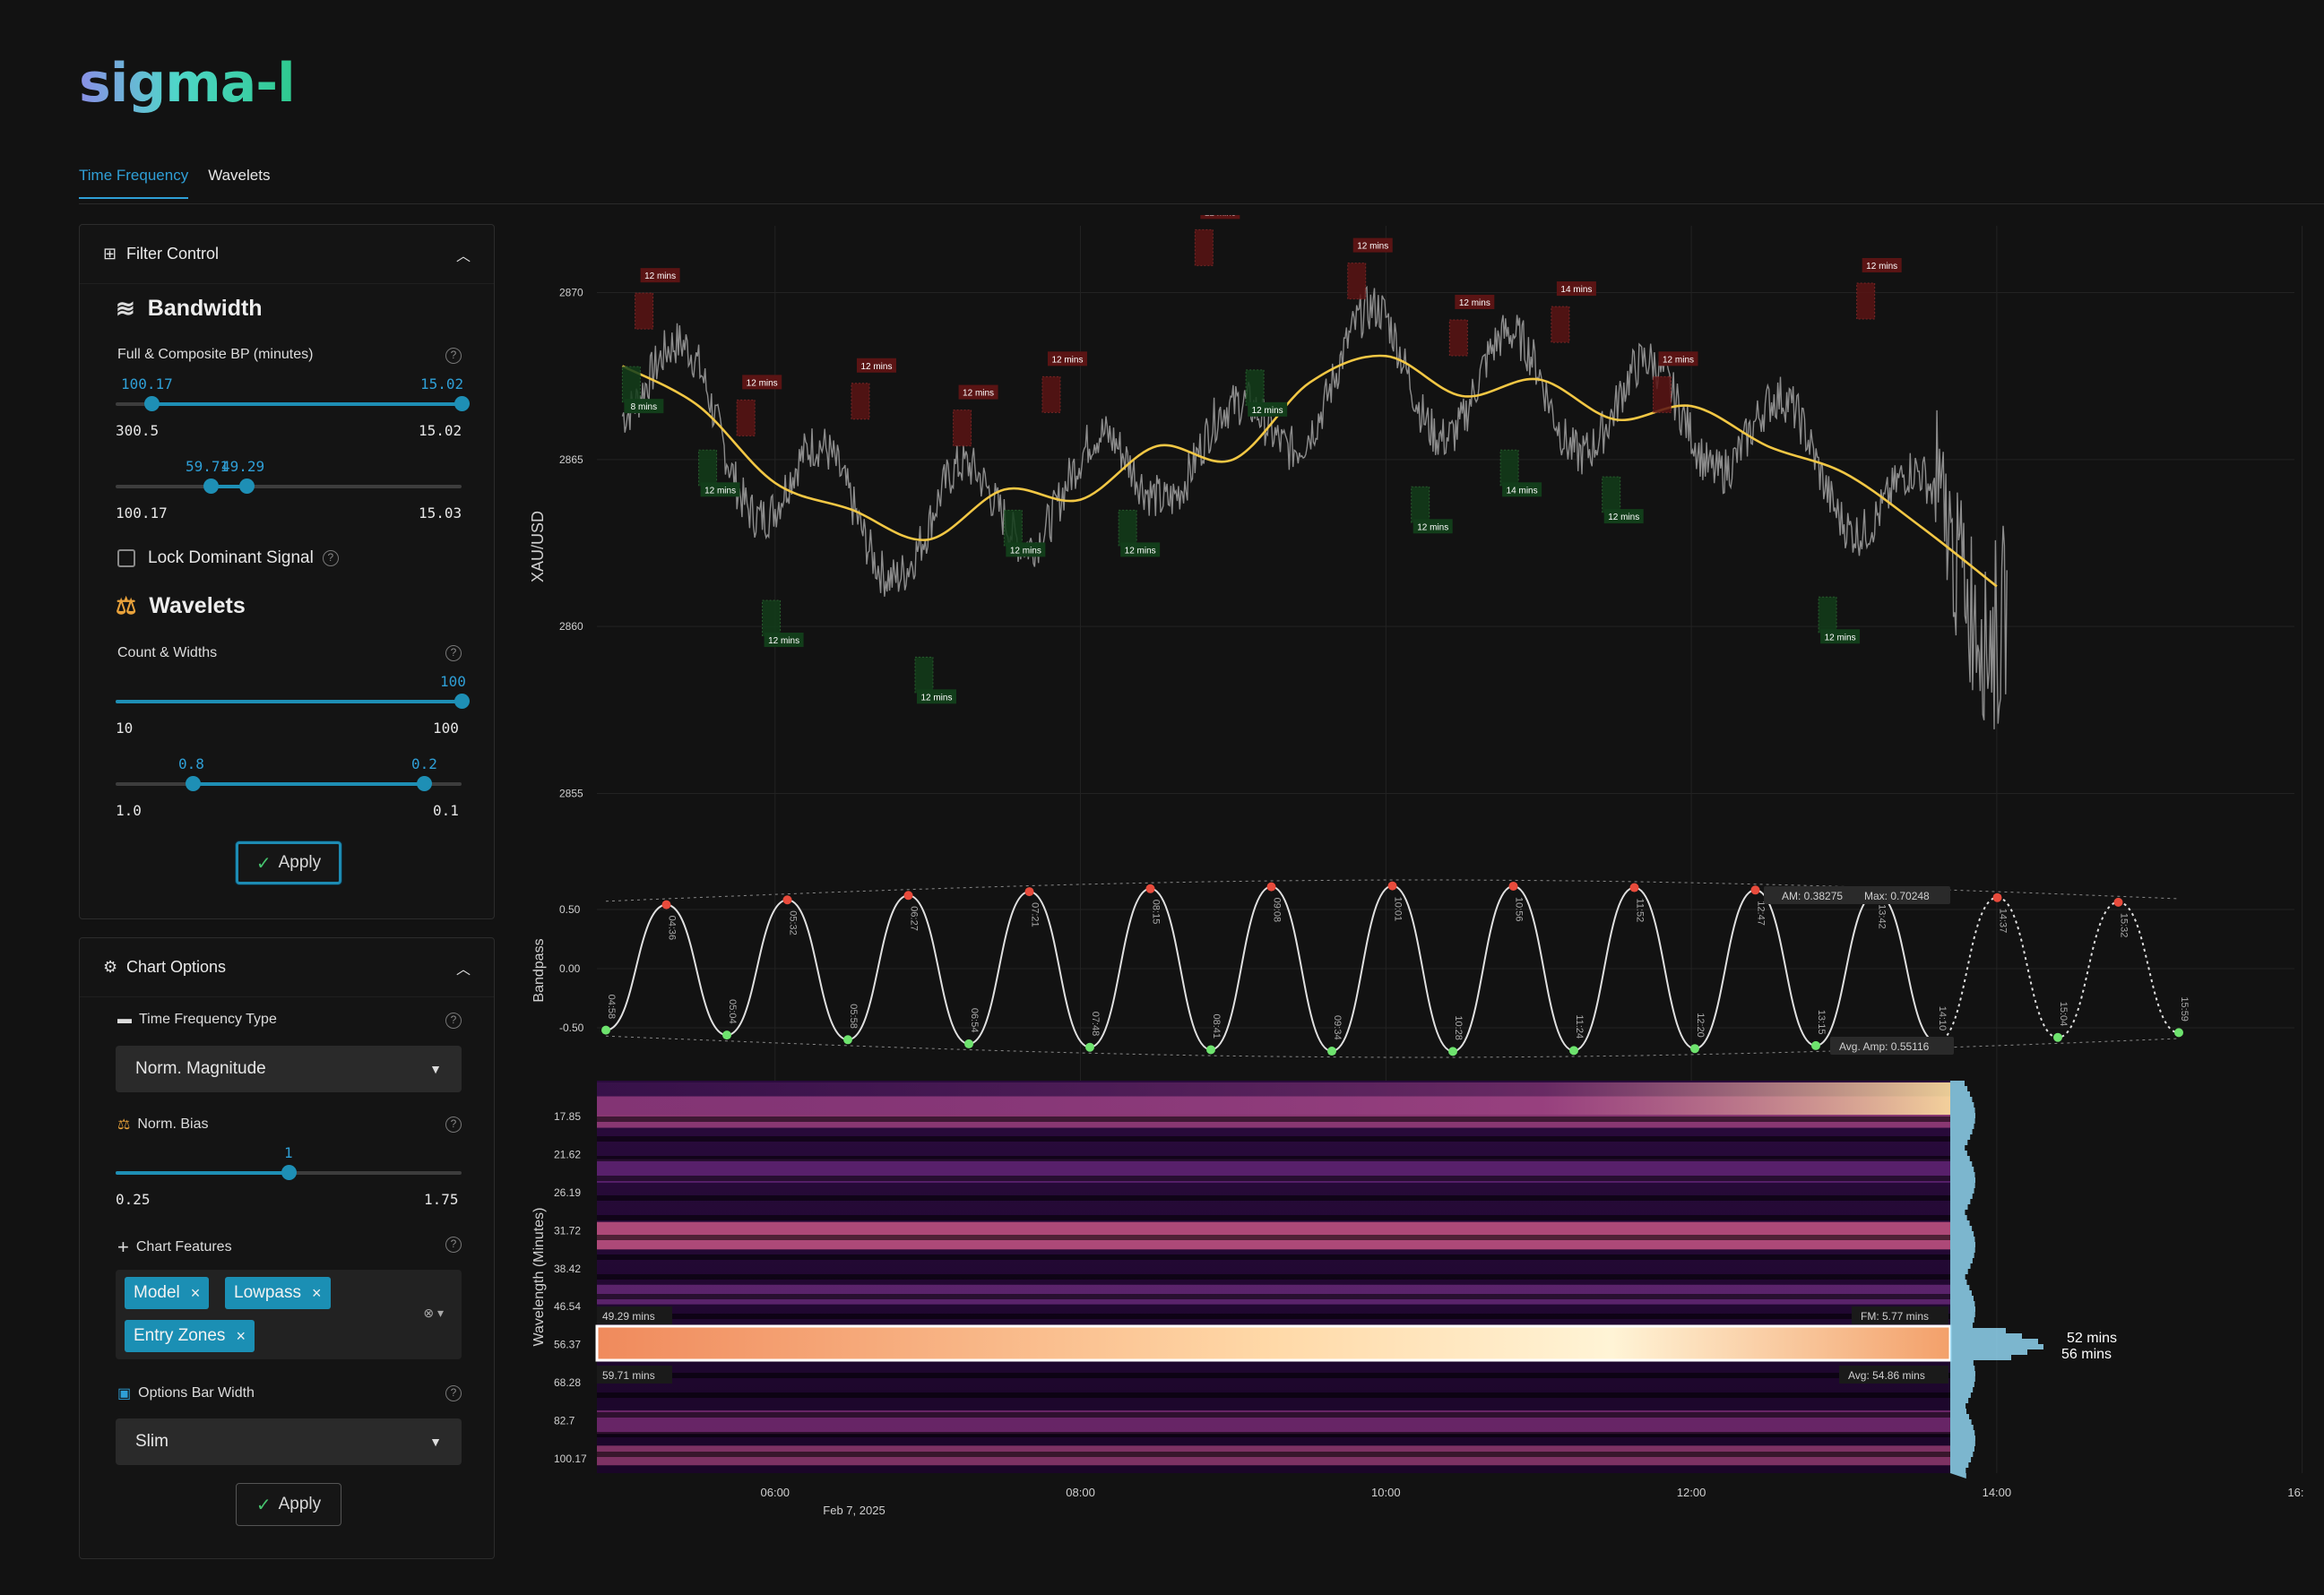 The image size is (2324, 1595). Describe the element at coordinates (216, 354) in the screenshot. I see `bandwidth-label: Full & Composite BP (minutes)` at that location.